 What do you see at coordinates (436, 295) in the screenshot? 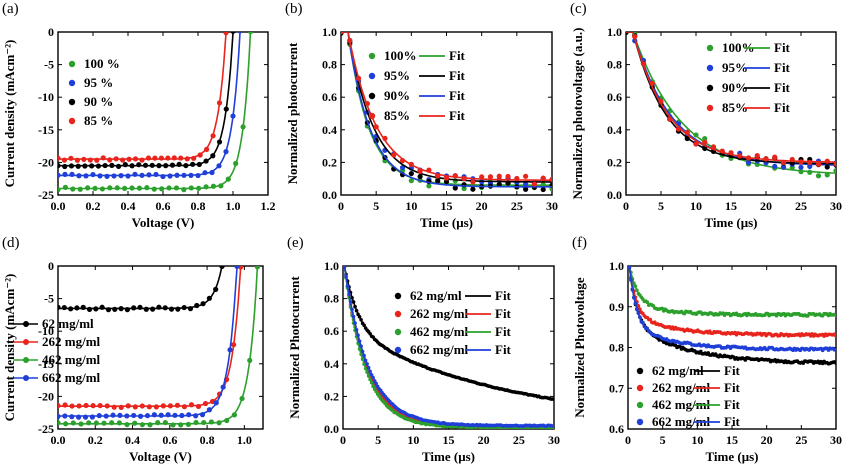
I see `legend-label: 62 mg/ml` at bounding box center [436, 295].